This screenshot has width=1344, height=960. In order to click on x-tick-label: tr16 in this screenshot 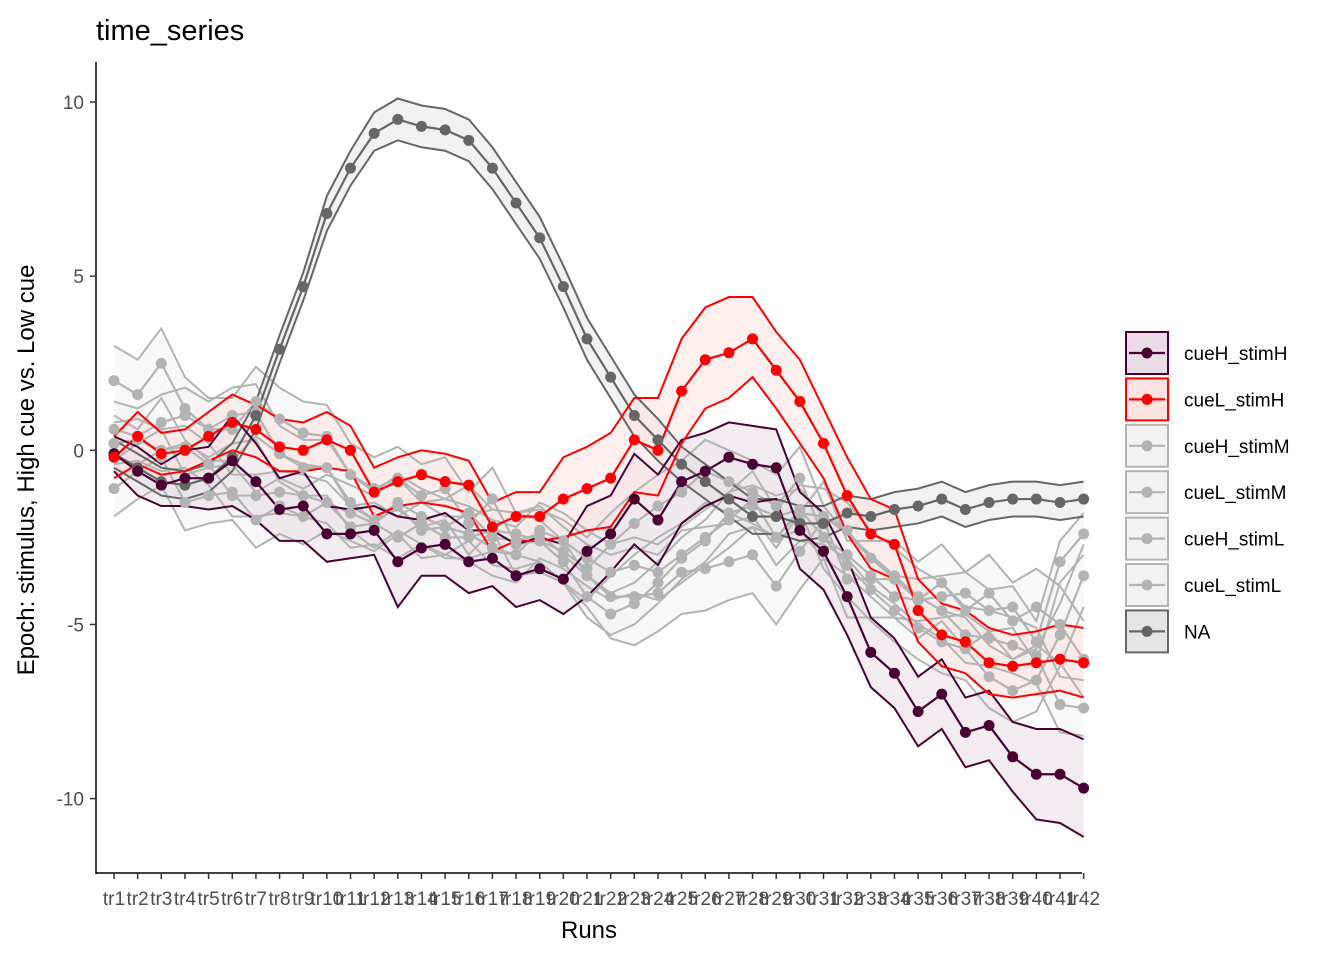, I will do `click(468, 899)`.